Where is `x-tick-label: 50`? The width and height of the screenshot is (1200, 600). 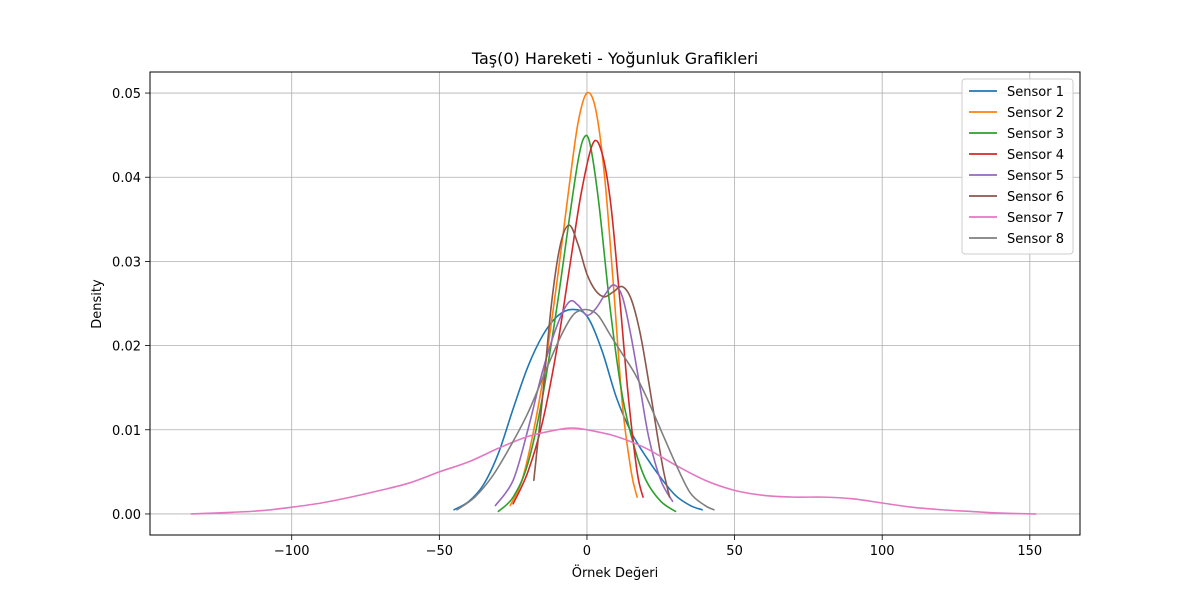
x-tick-label: 50 is located at coordinates (734, 551).